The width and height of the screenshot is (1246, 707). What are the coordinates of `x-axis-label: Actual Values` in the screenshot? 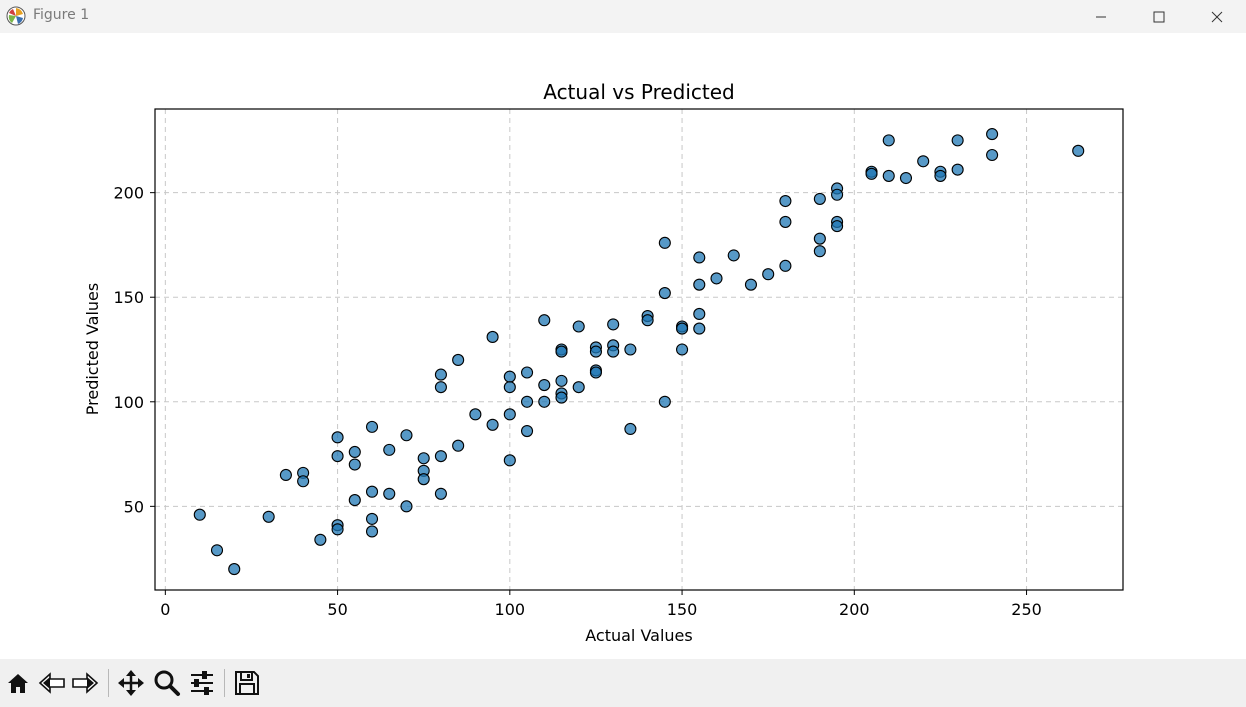 It's located at (638, 635).